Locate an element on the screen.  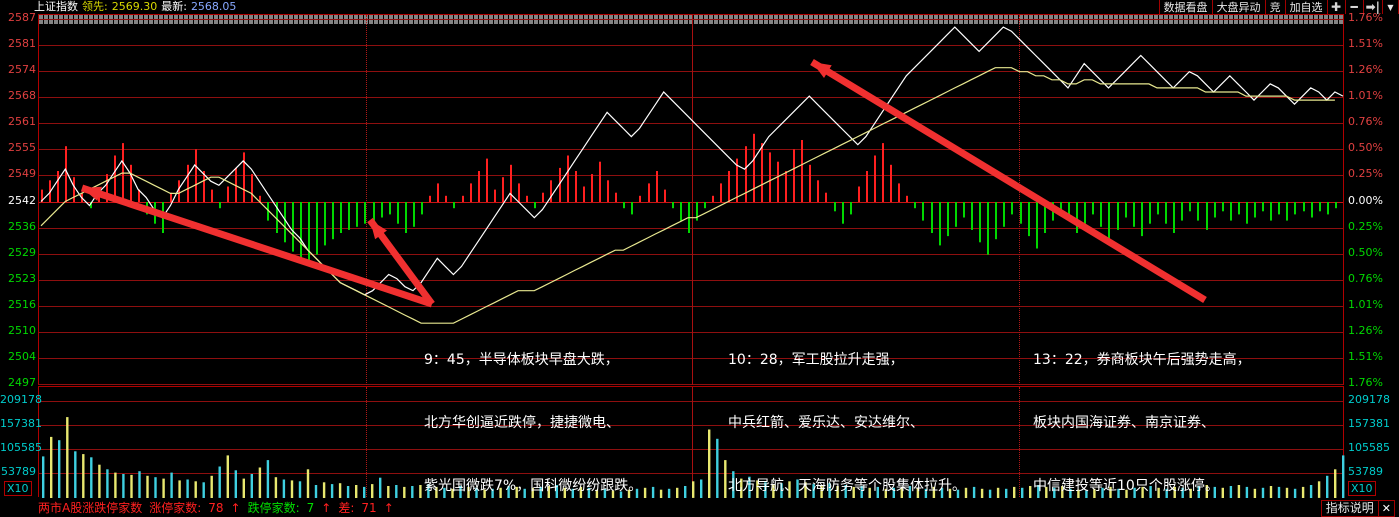
data-dashboard-button: 数据看盘 is located at coordinates (1185, 7).